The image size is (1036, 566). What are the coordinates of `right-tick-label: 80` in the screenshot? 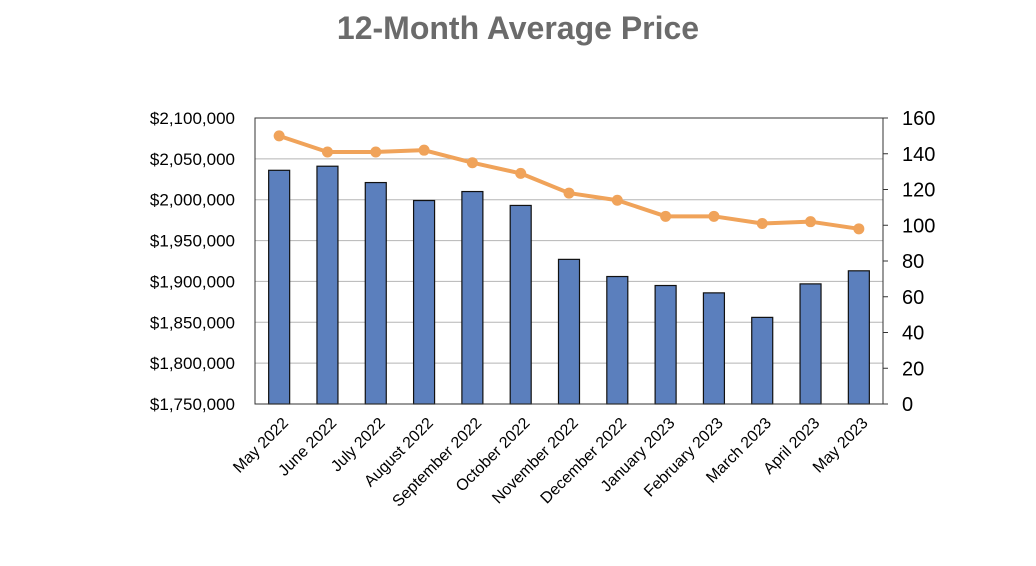 It's located at (913, 262).